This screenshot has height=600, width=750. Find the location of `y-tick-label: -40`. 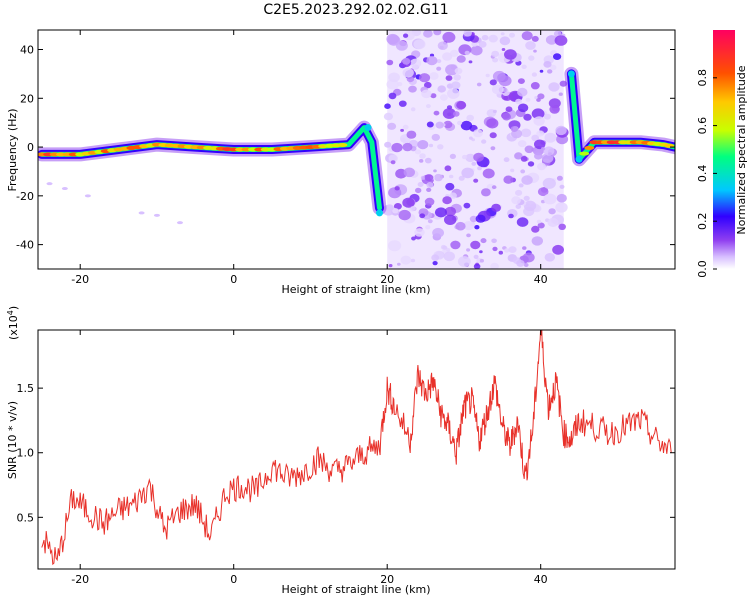

y-tick-label: -40 is located at coordinates (25, 245).